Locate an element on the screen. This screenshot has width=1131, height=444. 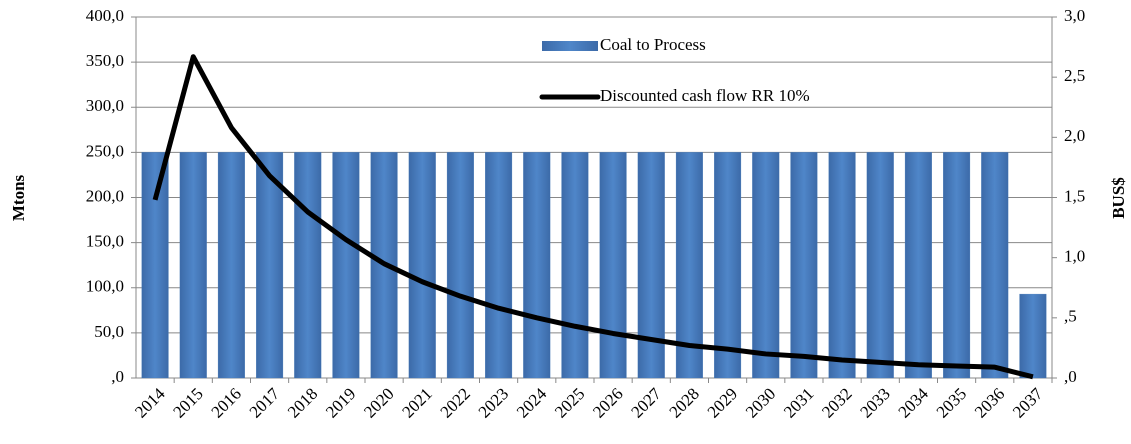
y-tick-label: 150,0 is located at coordinates (105, 241).